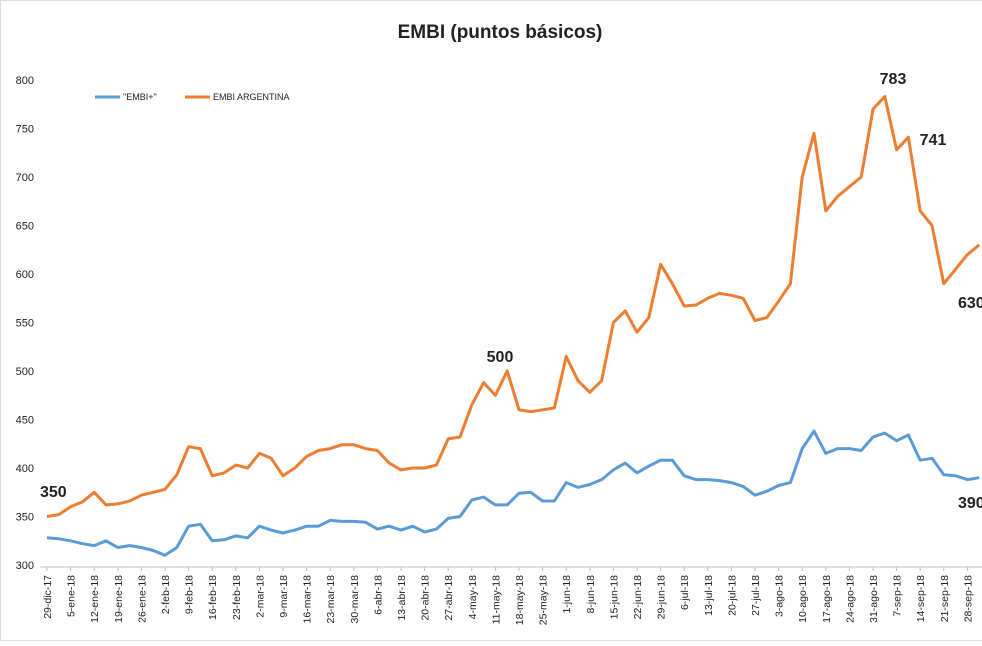 The width and height of the screenshot is (982, 646). What do you see at coordinates (25, 227) in the screenshot?
I see `y-tick-label: 650` at bounding box center [25, 227].